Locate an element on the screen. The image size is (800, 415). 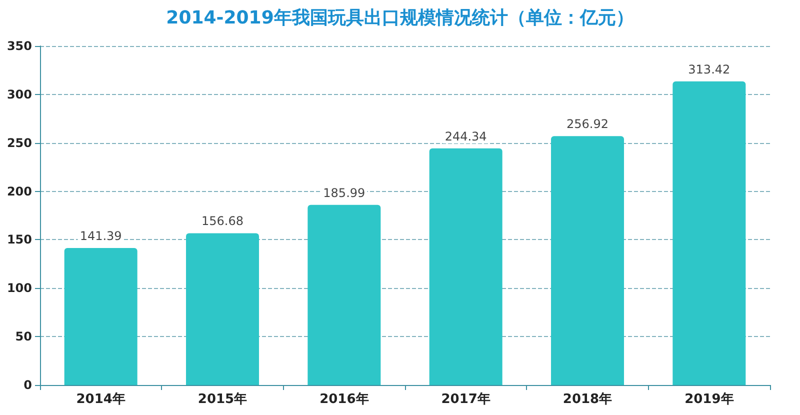
y-tick-label: 50 is located at coordinates (23, 337).